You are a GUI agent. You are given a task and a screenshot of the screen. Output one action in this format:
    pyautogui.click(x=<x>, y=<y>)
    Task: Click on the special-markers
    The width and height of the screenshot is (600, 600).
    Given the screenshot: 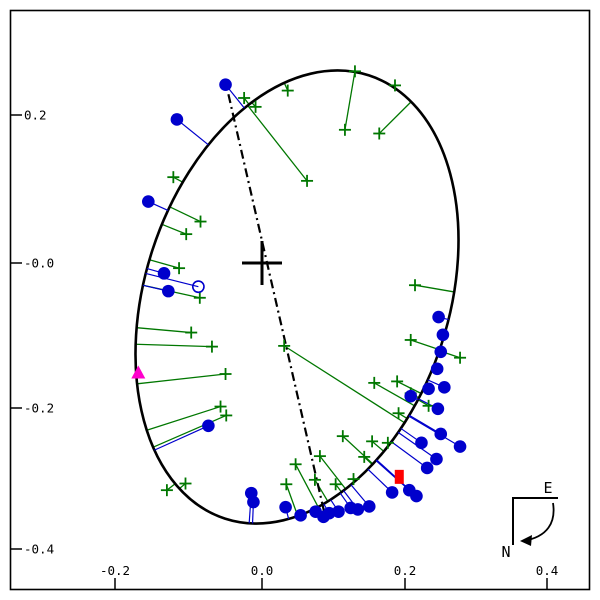 What is the action you would take?
    pyautogui.click(x=267, y=424)
    